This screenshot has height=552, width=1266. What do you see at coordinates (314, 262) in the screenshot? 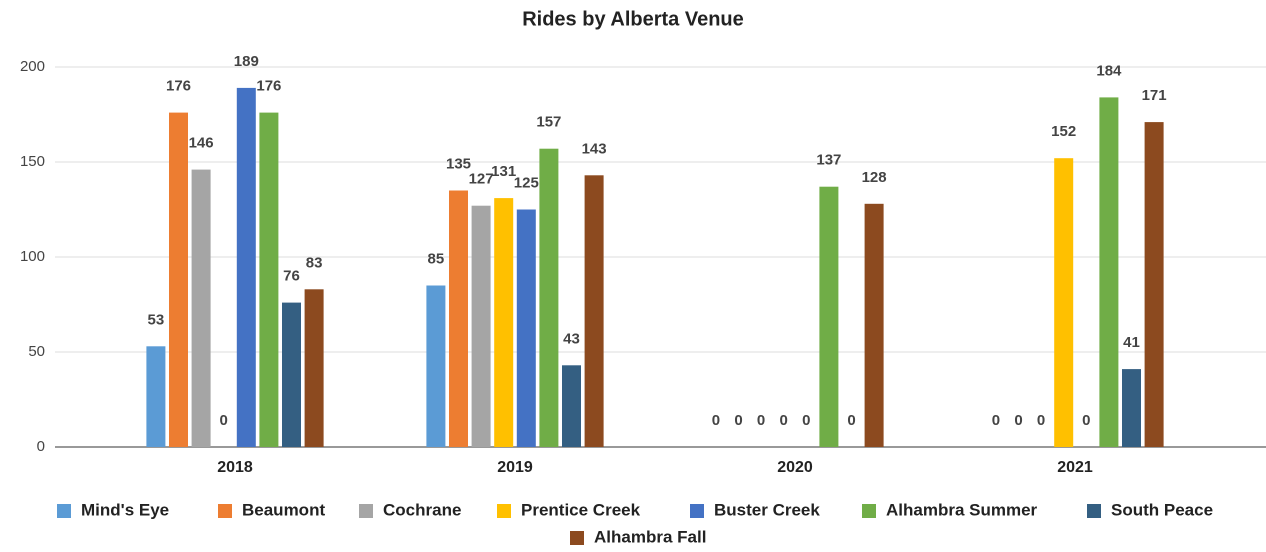
I see `data-label: 83` at bounding box center [314, 262].